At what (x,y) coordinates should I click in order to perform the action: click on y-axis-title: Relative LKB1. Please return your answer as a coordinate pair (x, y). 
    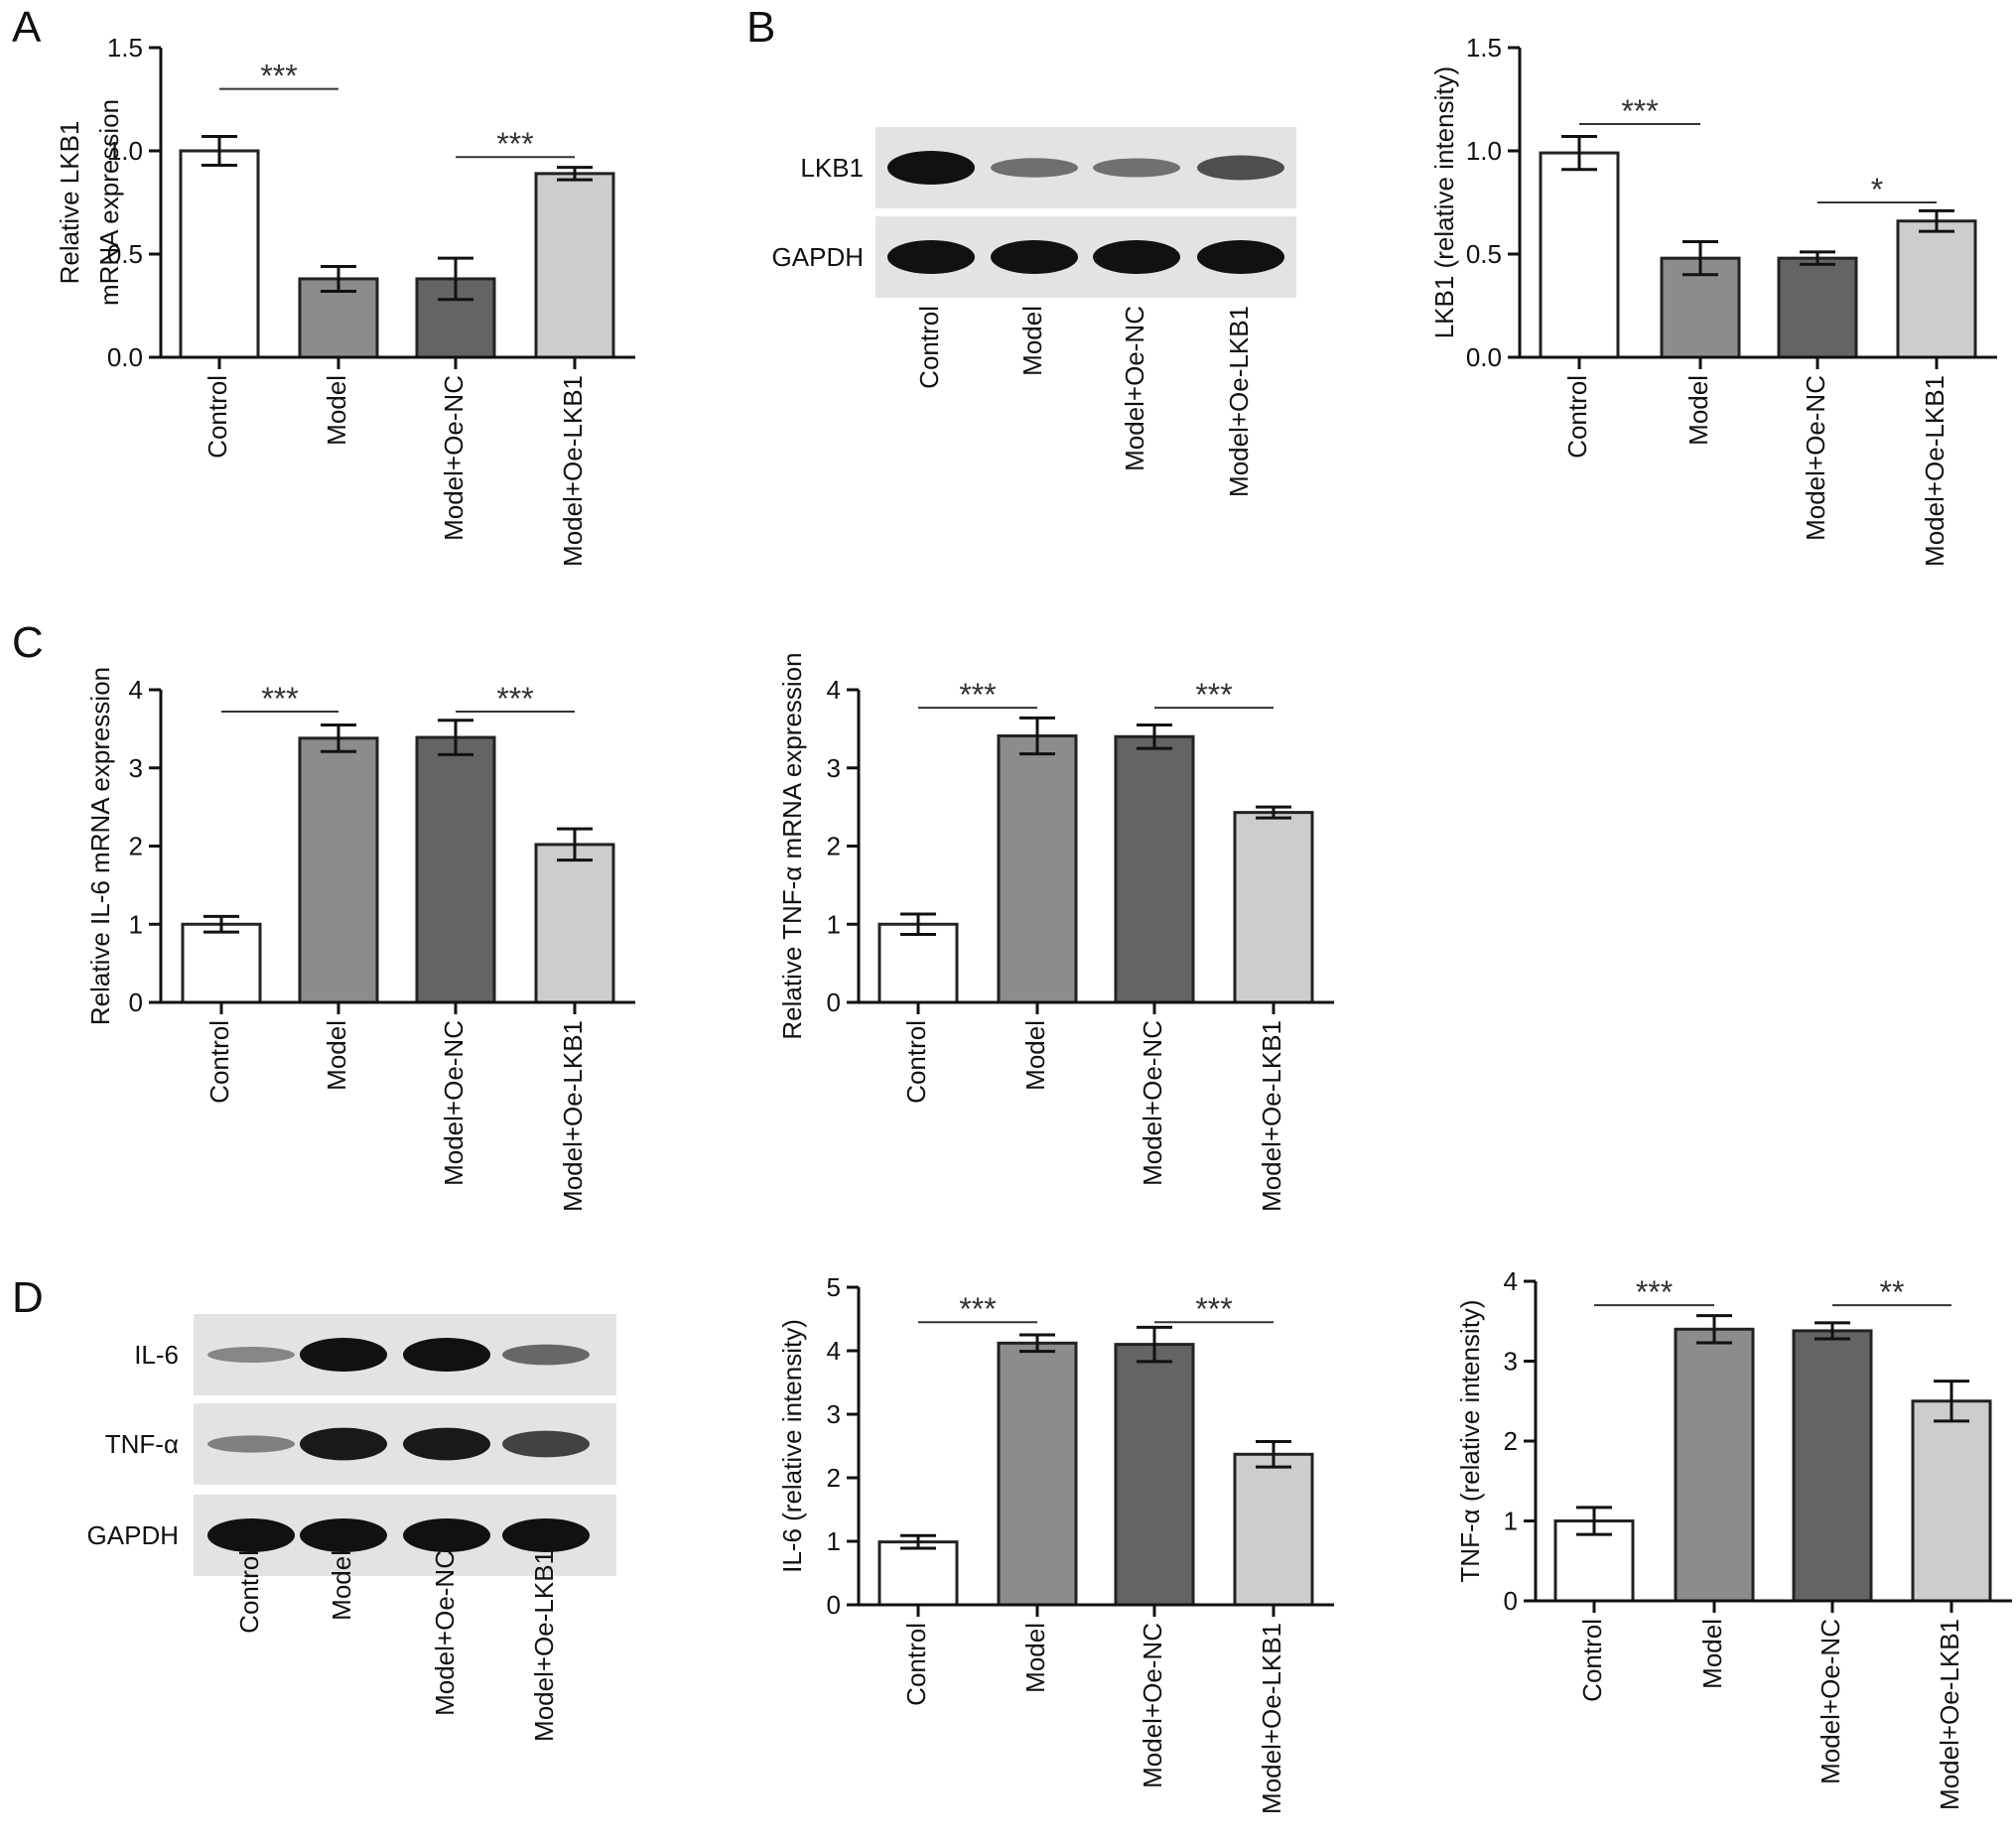
    Looking at the image, I should click on (70, 203).